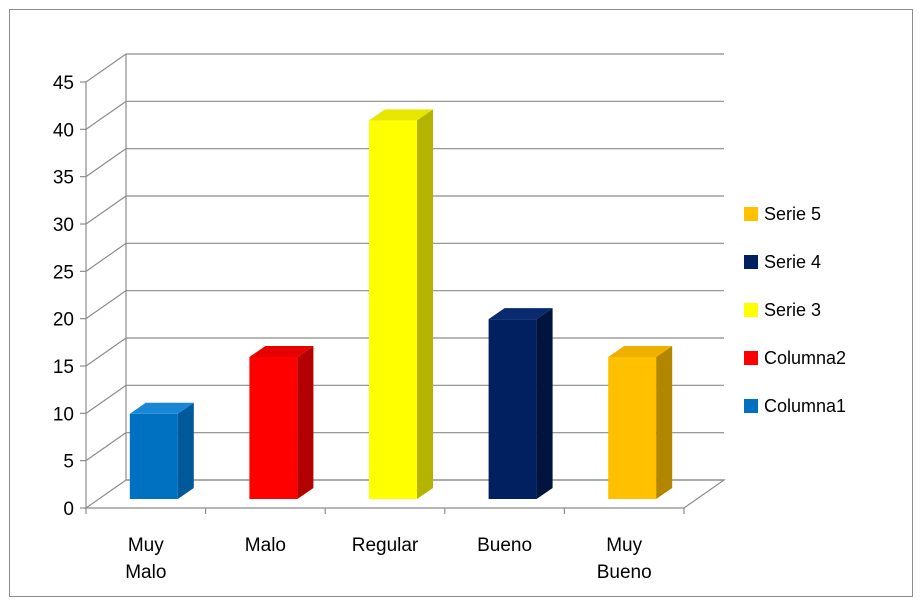 The image size is (923, 605). I want to click on y-tick-label: 0, so click(68, 509).